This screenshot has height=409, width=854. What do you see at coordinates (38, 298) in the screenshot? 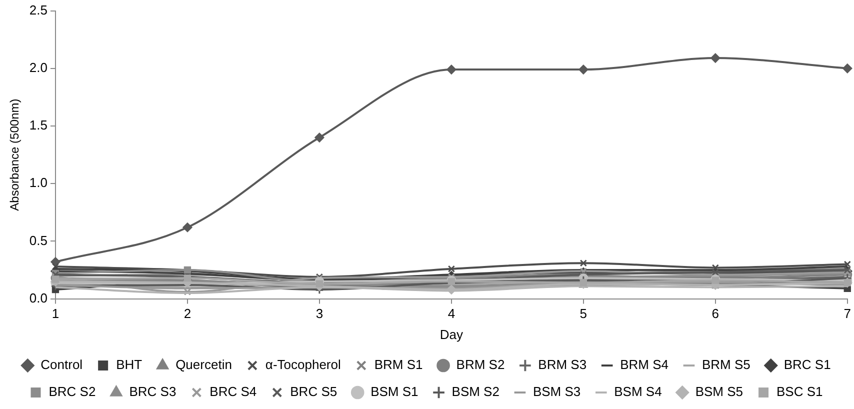
I see `y-tick-label: 0.0` at bounding box center [38, 298].